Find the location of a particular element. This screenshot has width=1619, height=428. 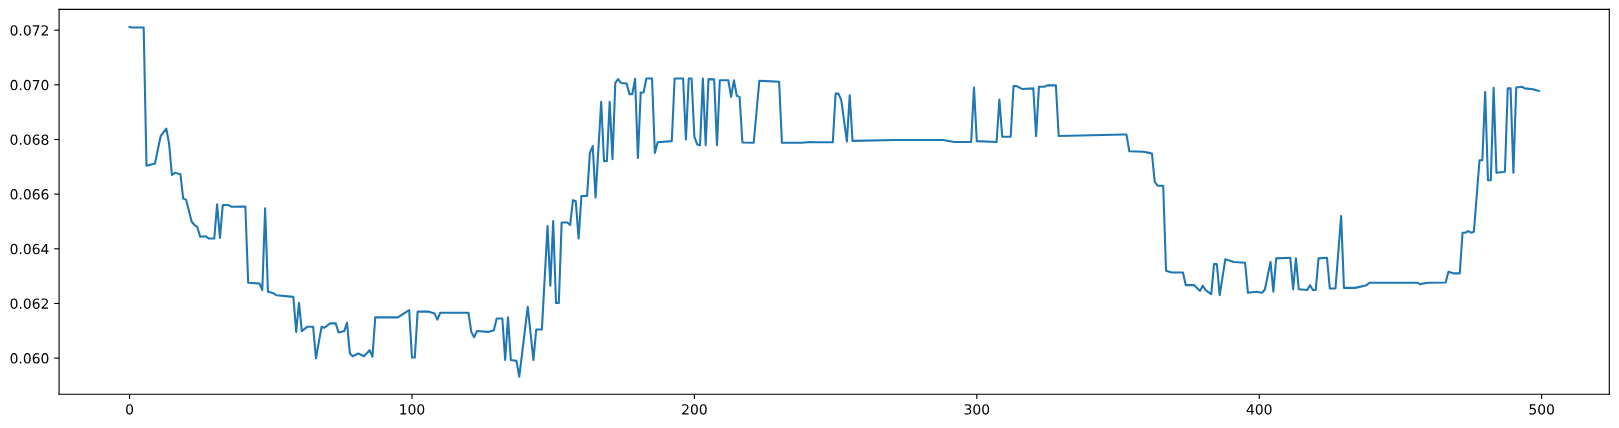

x-tick-label: 200 is located at coordinates (694, 409).